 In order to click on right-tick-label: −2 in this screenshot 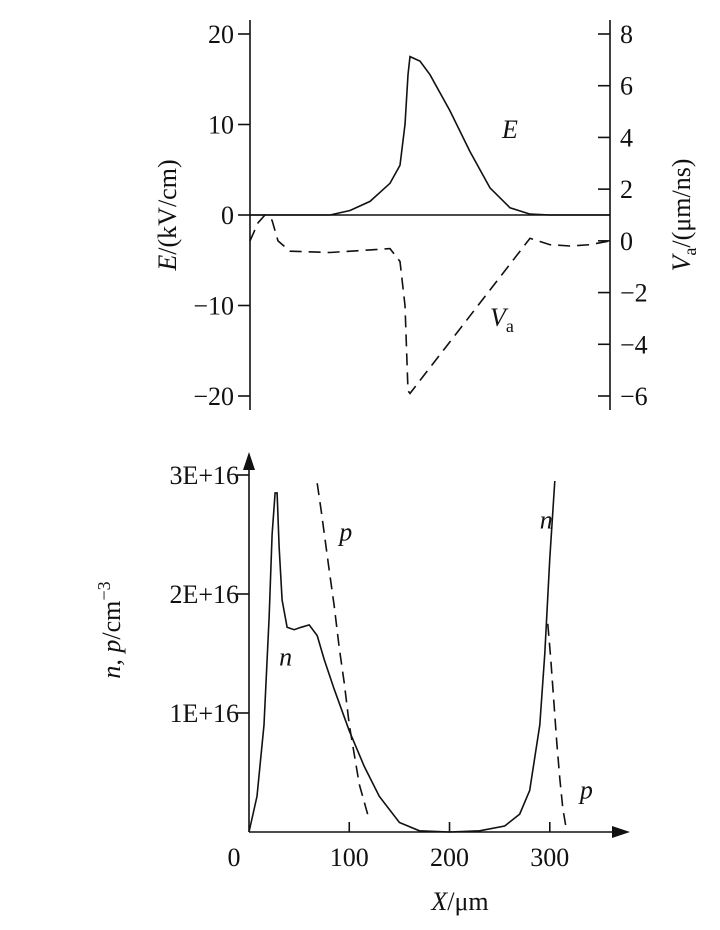, I will do `click(634, 293)`.